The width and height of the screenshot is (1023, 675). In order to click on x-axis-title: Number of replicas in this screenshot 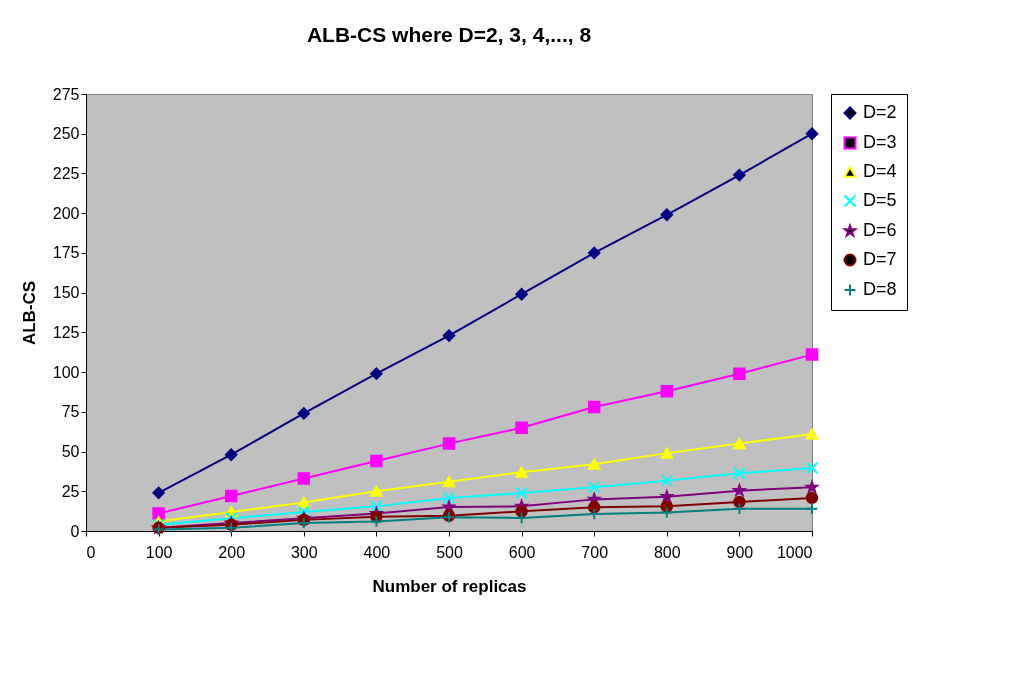, I will do `click(449, 586)`.